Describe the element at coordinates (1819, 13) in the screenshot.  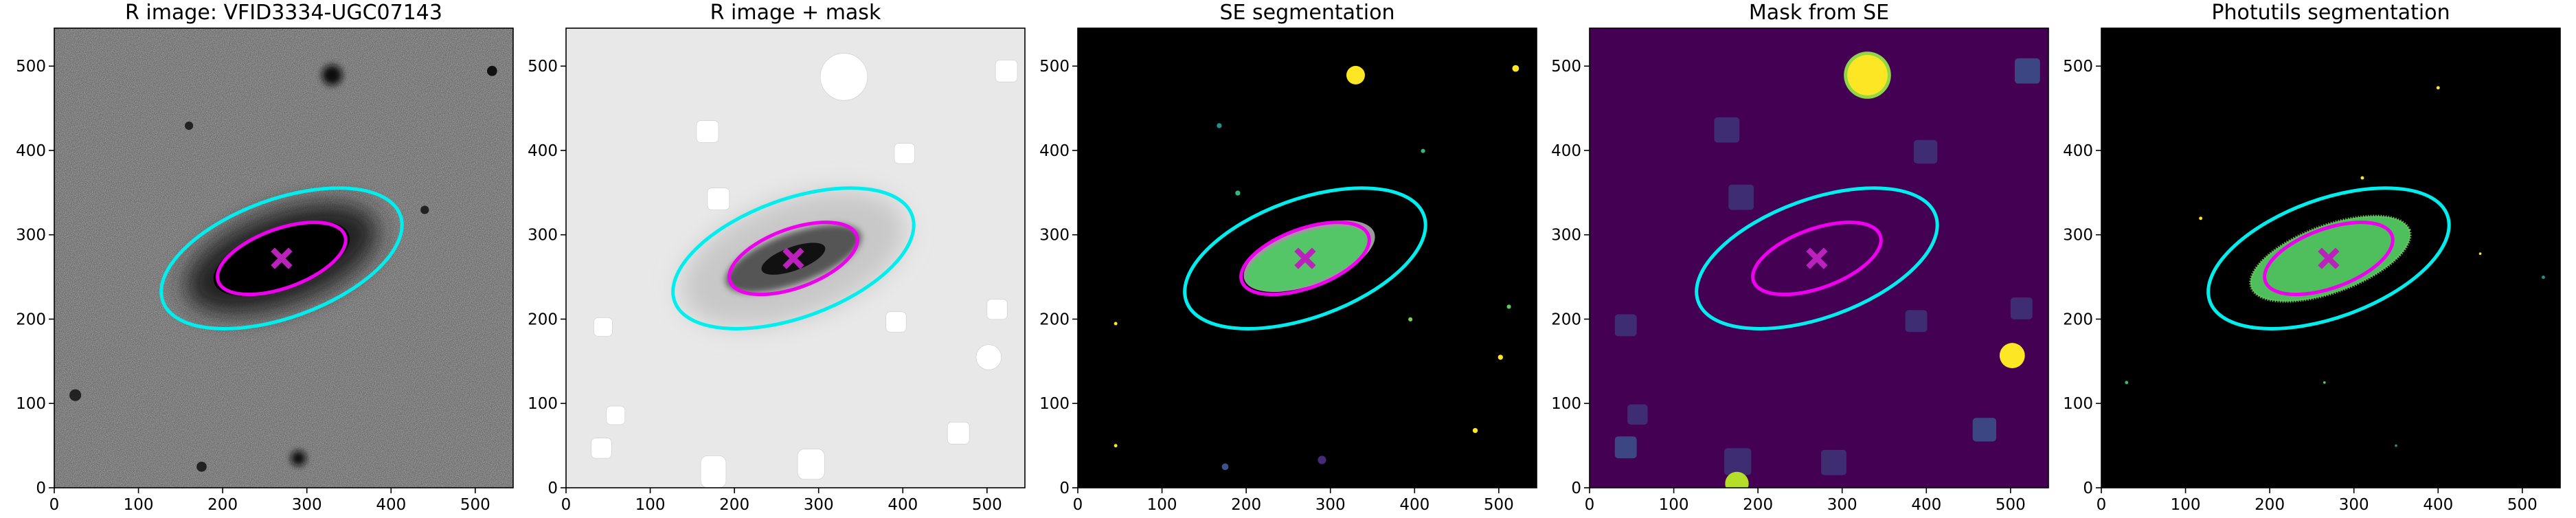
I see `panel-title: Mask from SE` at that location.